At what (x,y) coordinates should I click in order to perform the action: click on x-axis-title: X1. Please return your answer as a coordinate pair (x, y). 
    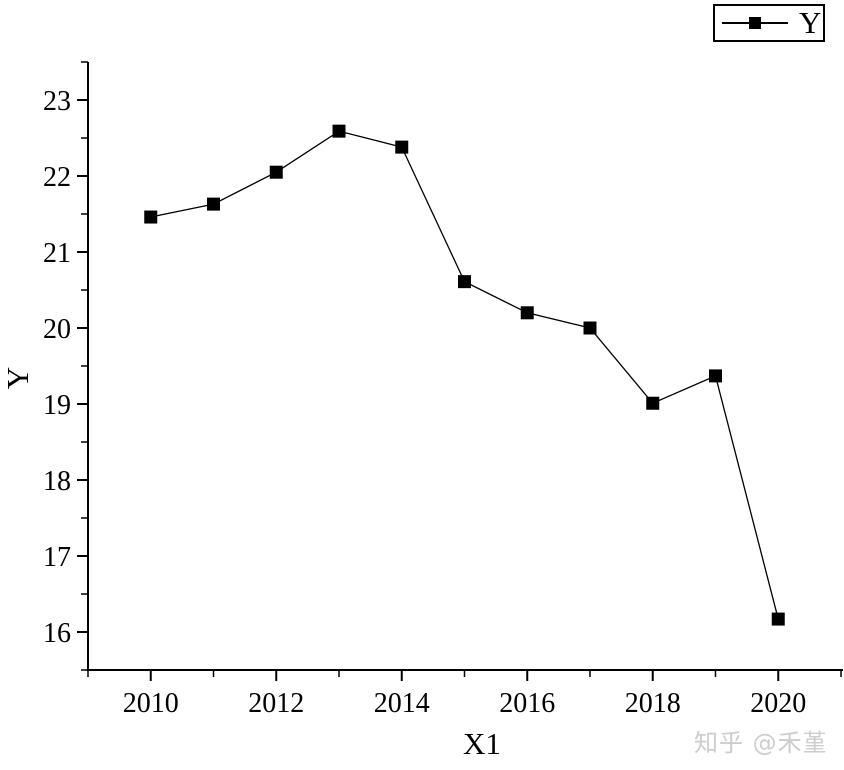
    Looking at the image, I should click on (482, 743).